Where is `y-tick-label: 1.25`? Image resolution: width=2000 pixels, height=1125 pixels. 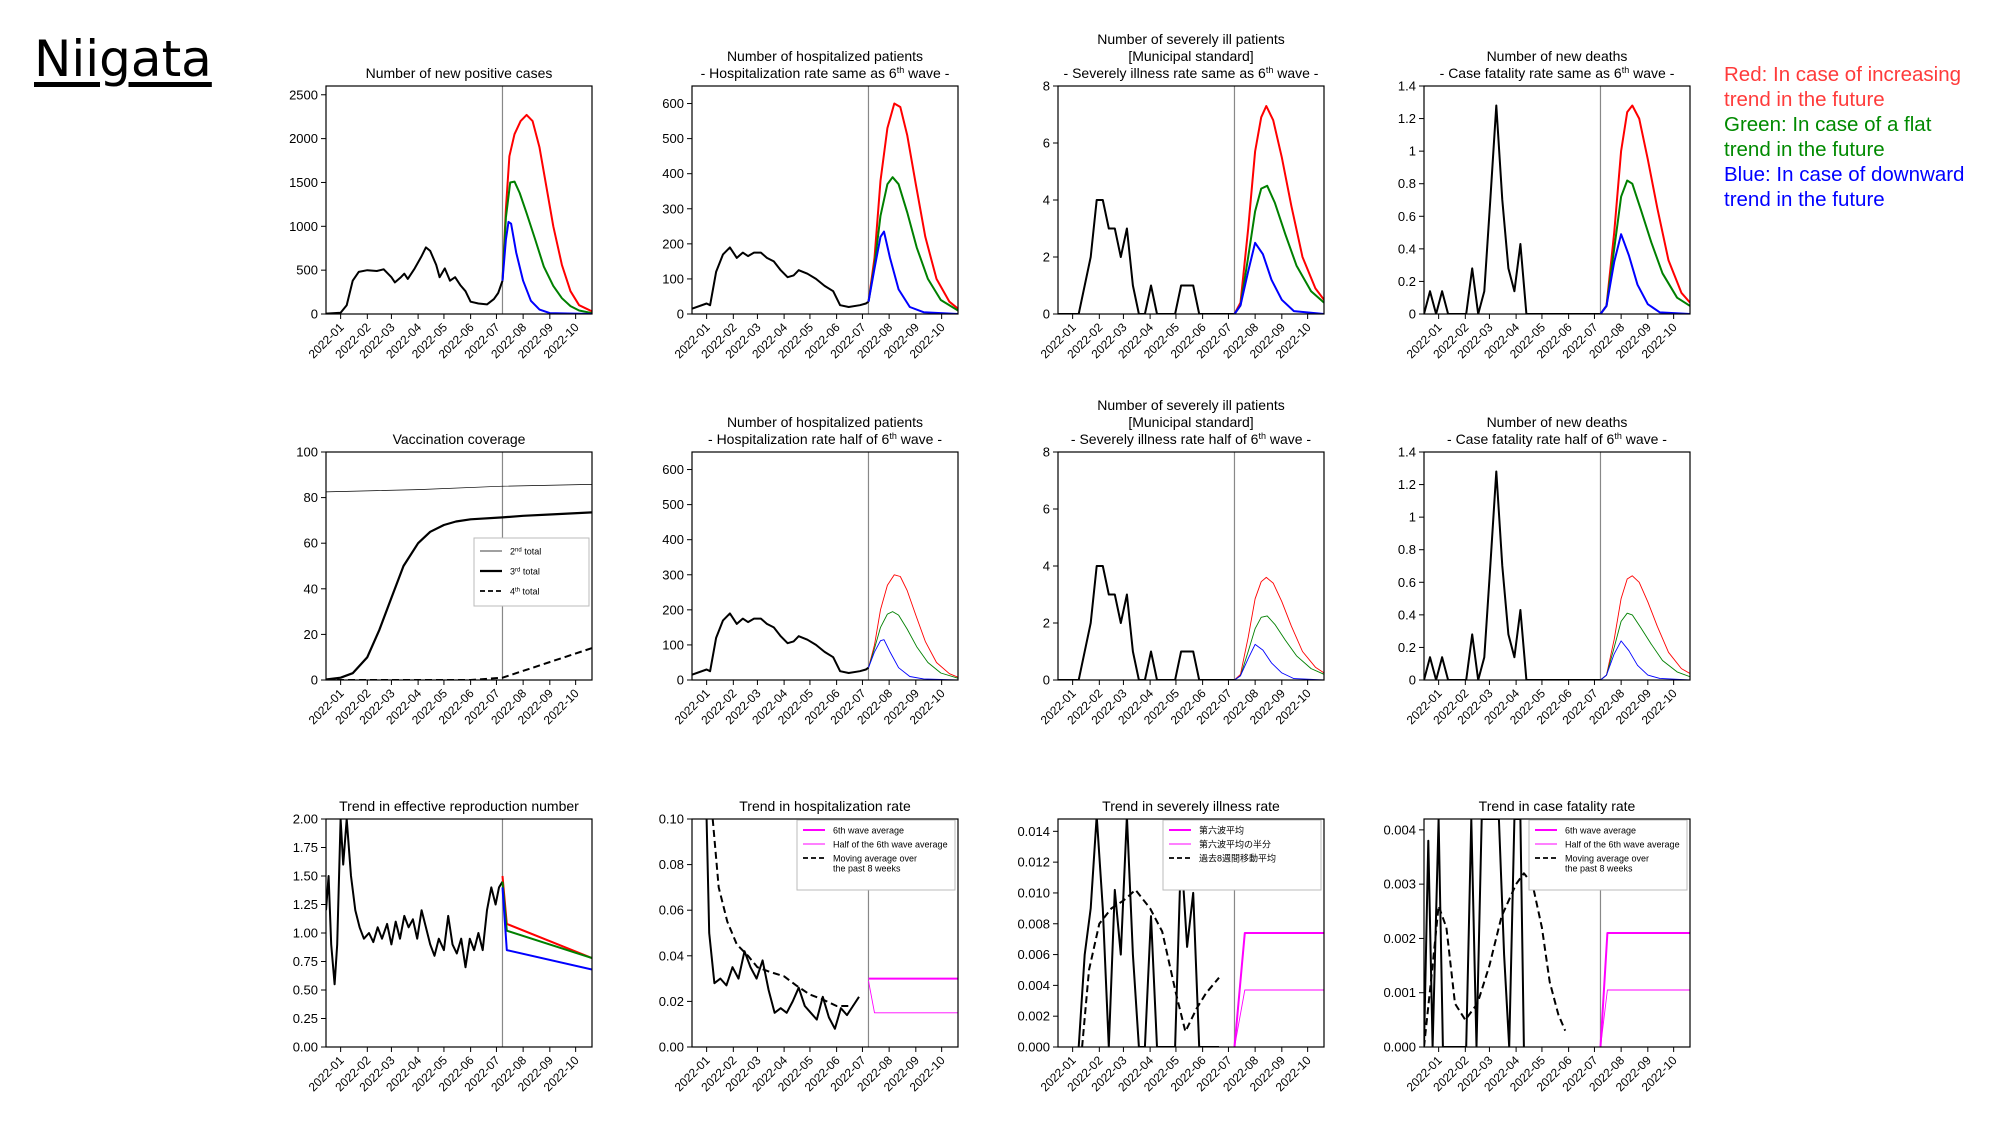 y-tick-label: 1.25 is located at coordinates (305, 904).